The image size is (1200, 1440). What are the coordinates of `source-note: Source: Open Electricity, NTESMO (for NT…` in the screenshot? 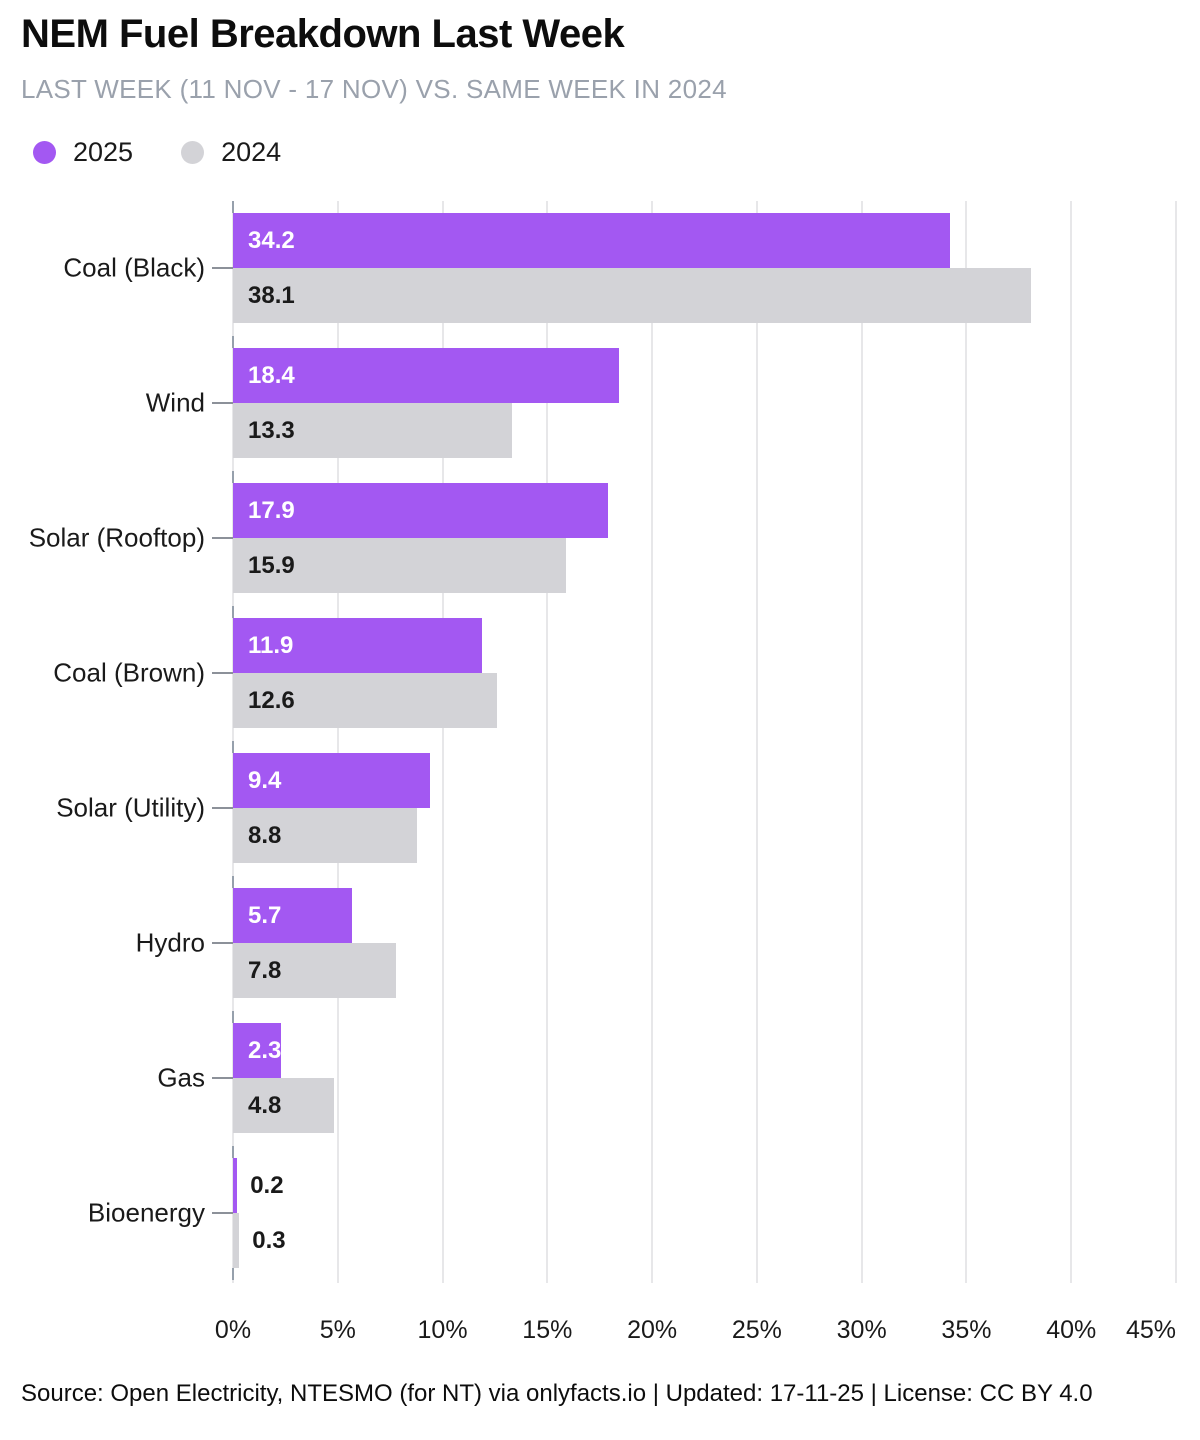 It's located at (557, 1393).